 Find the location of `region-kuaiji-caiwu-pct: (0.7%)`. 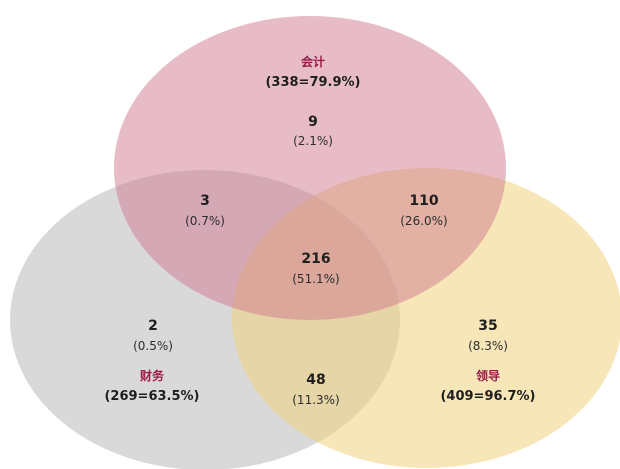

region-kuaiji-caiwu-pct: (0.7%) is located at coordinates (205, 221).